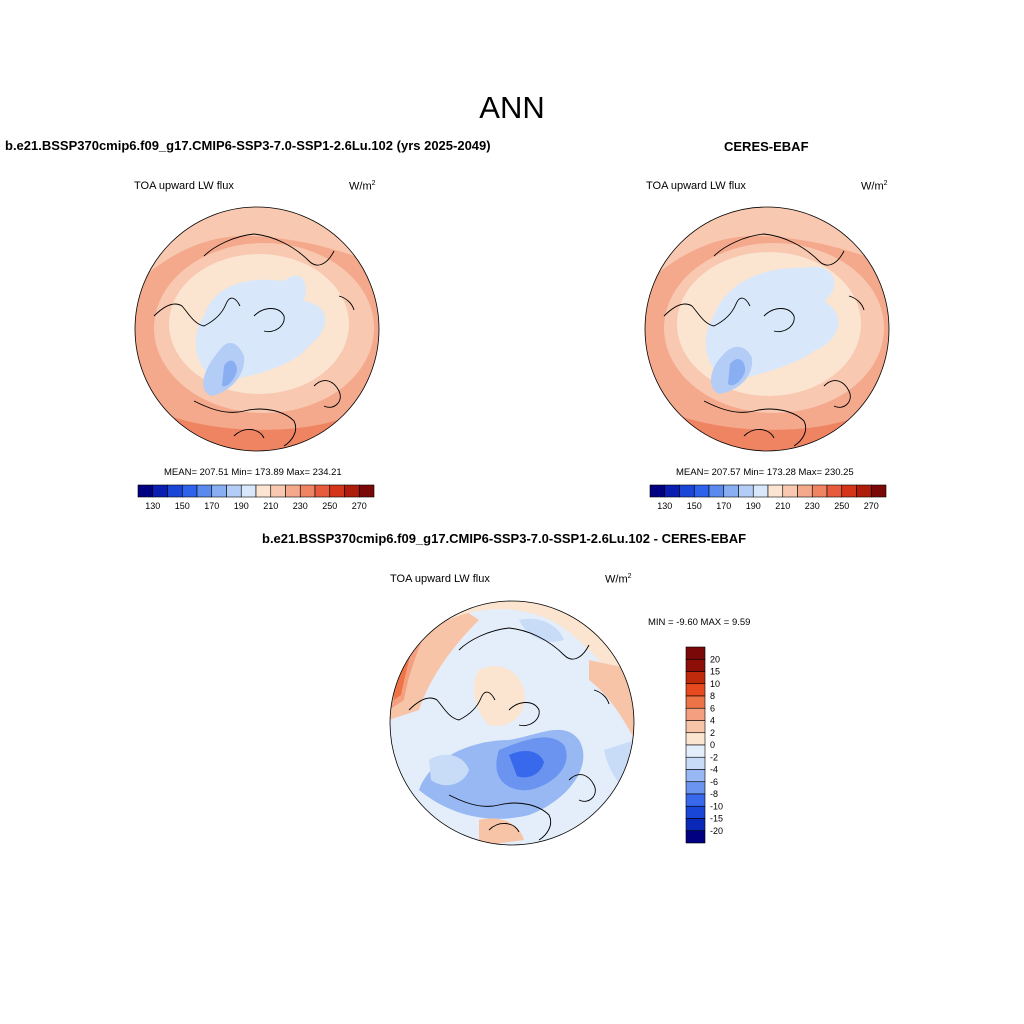 Image resolution: width=1024 pixels, height=1024 pixels. Describe the element at coordinates (714, 794) in the screenshot. I see `panel-3-colorbar-tick-label: -8` at that location.